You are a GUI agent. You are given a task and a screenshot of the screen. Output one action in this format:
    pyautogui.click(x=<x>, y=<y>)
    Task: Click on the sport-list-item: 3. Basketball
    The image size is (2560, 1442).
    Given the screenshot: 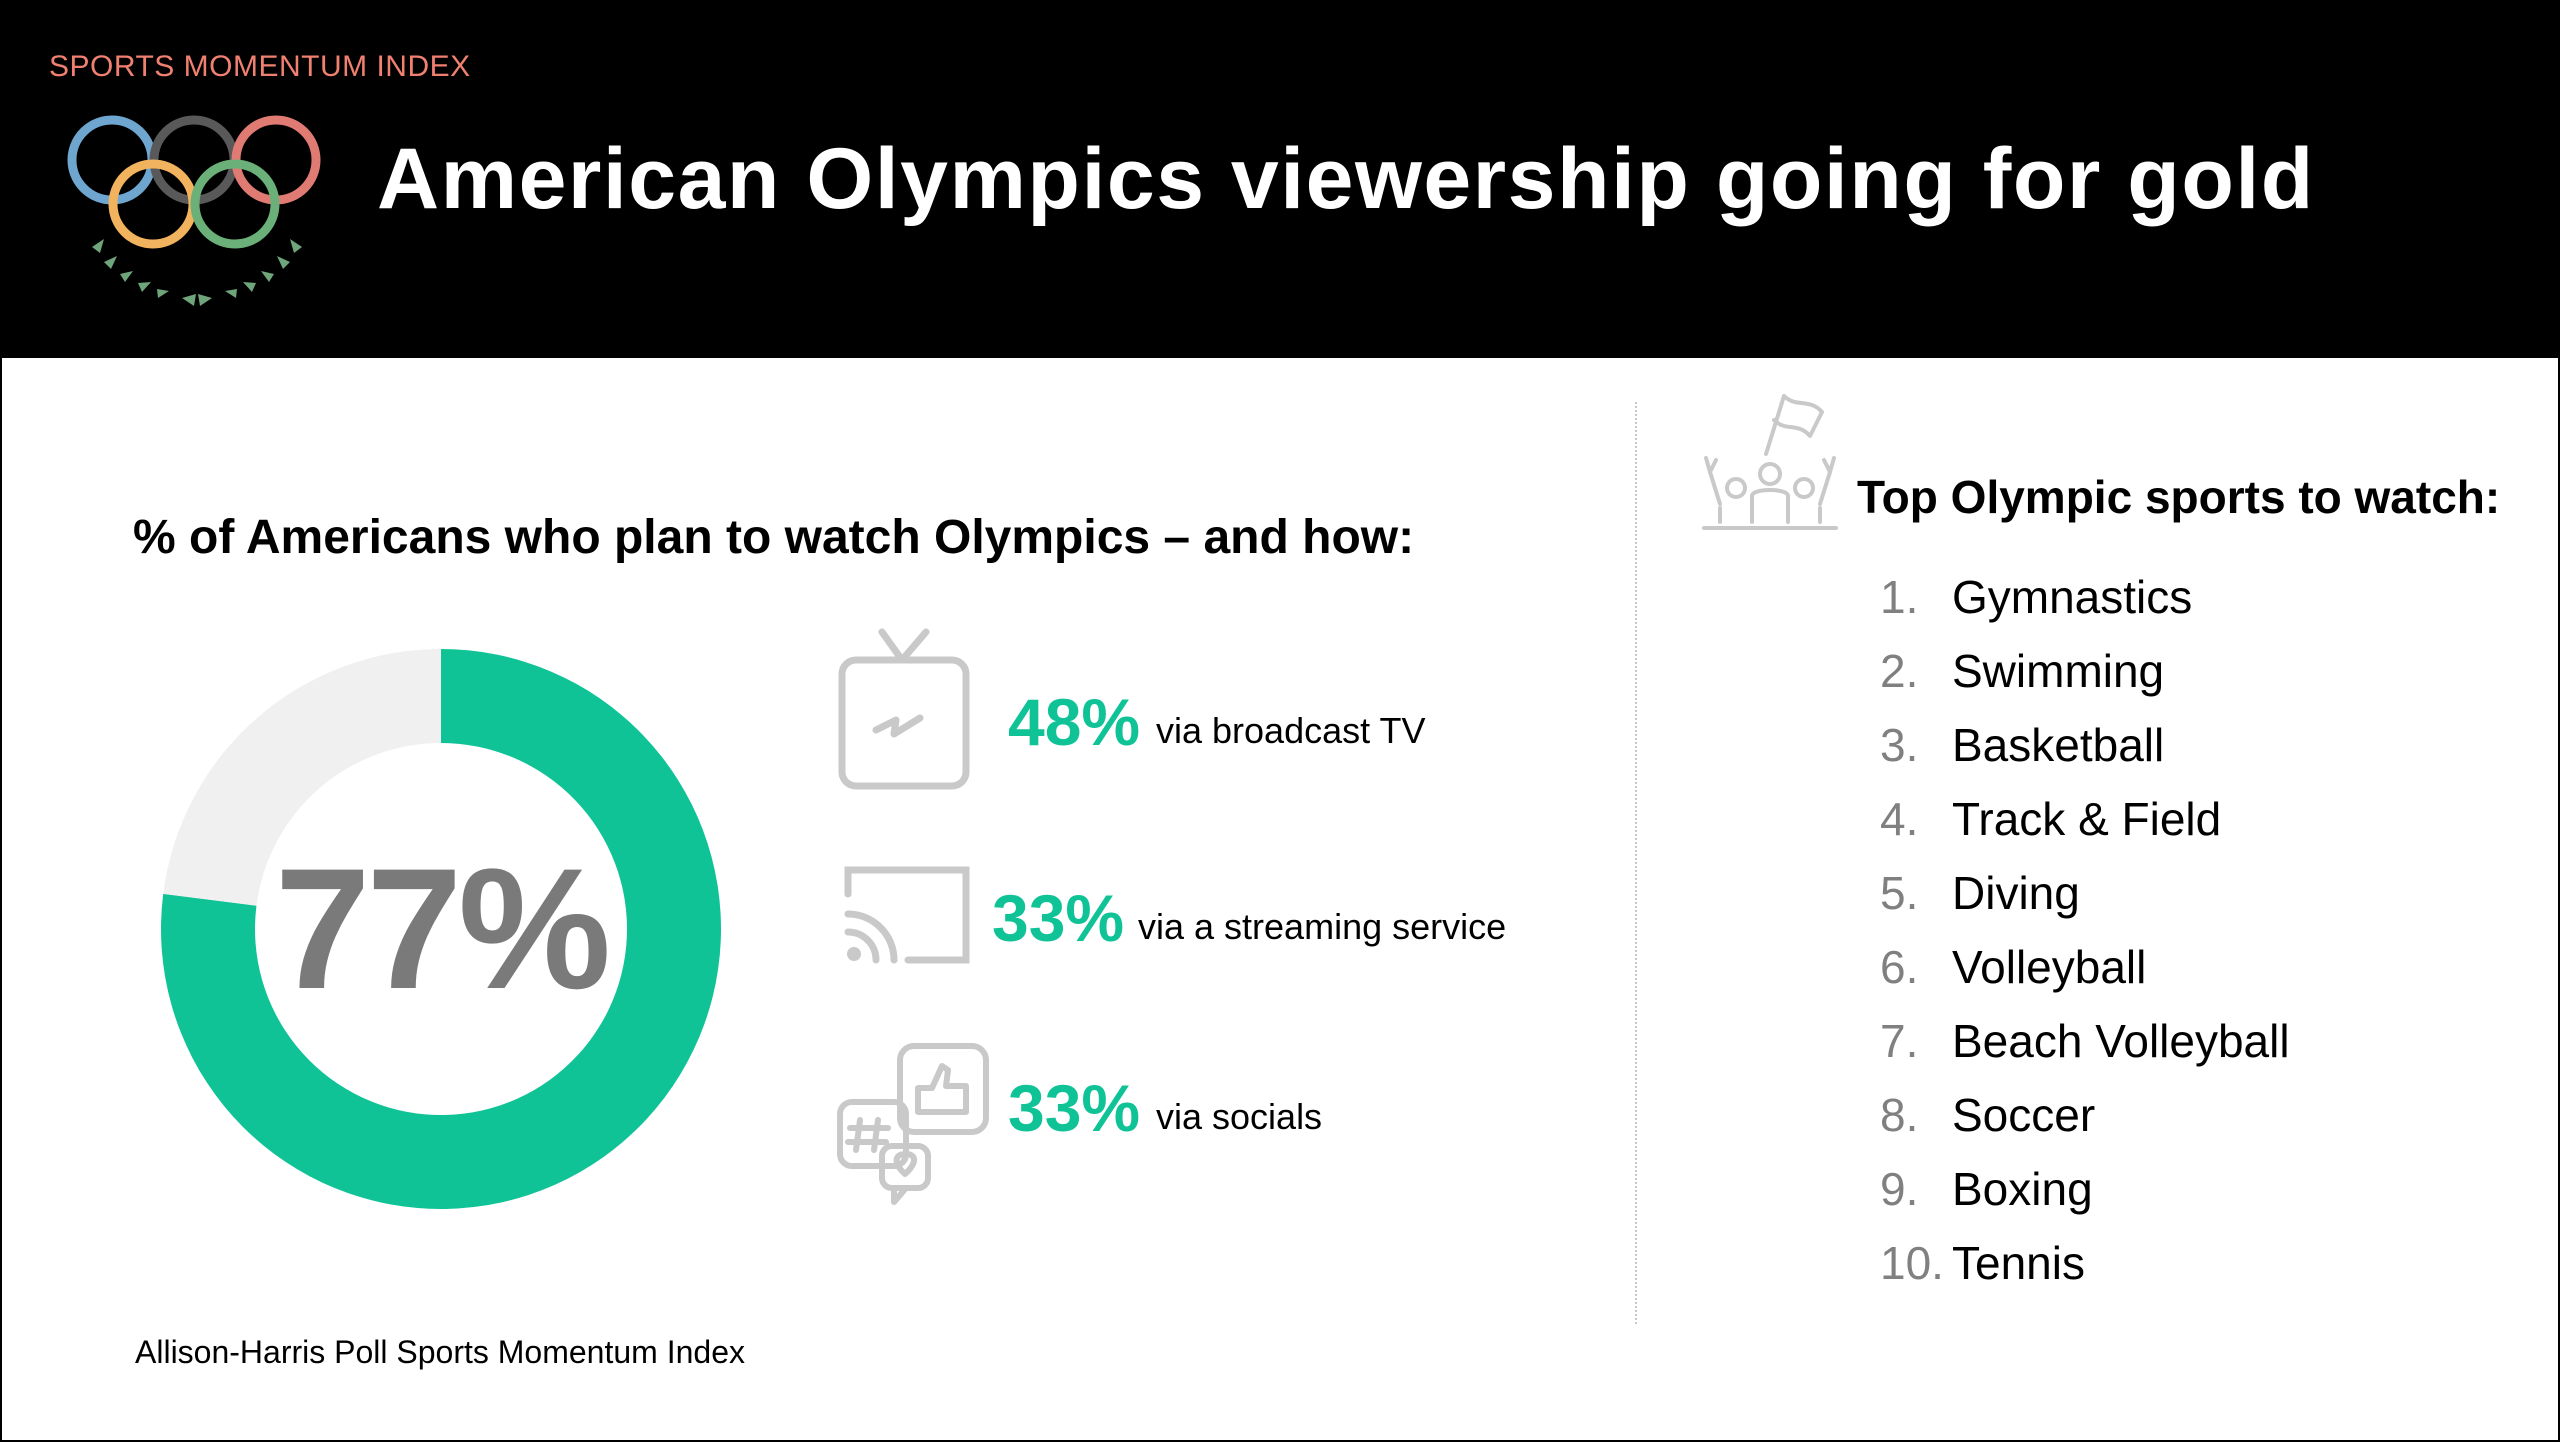 What is the action you would take?
    pyautogui.click(x=2085, y=751)
    